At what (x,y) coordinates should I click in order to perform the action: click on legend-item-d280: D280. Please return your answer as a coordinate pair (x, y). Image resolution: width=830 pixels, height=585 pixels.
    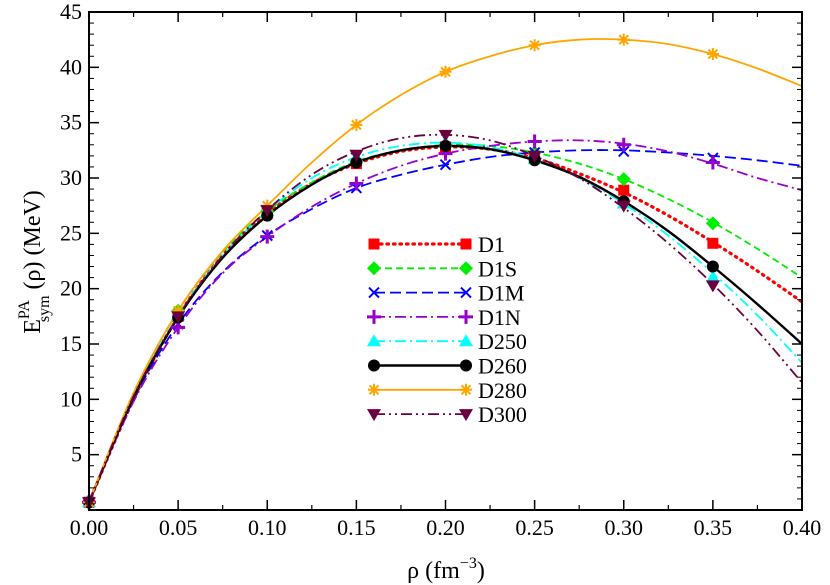
    Looking at the image, I should click on (447, 390).